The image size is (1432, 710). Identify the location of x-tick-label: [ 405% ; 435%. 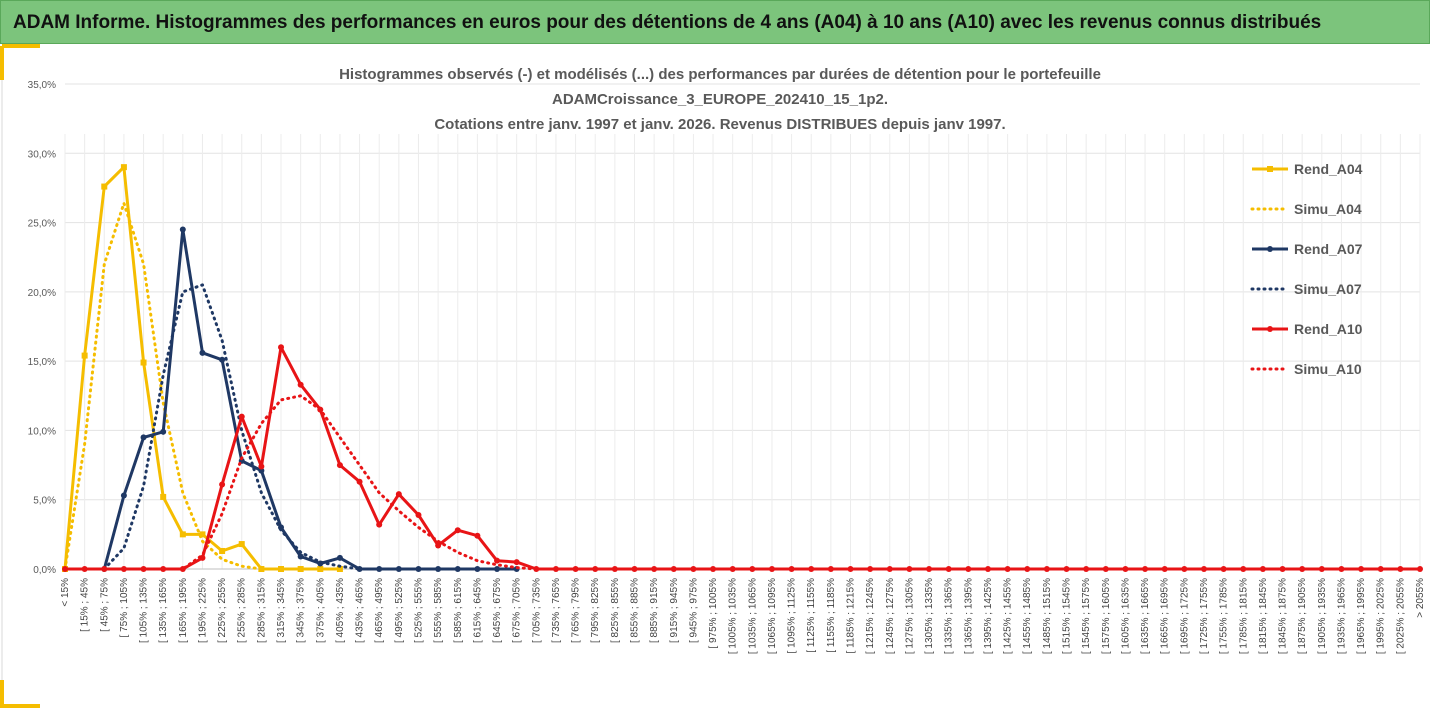
(340, 610).